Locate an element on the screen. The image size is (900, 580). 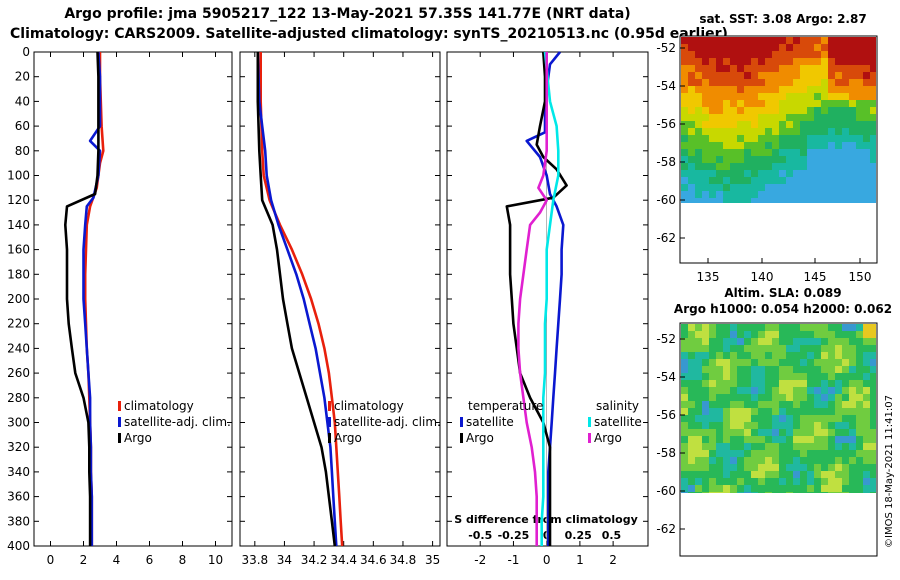
sst-y-tick-label: -60 is located at coordinates (666, 200).